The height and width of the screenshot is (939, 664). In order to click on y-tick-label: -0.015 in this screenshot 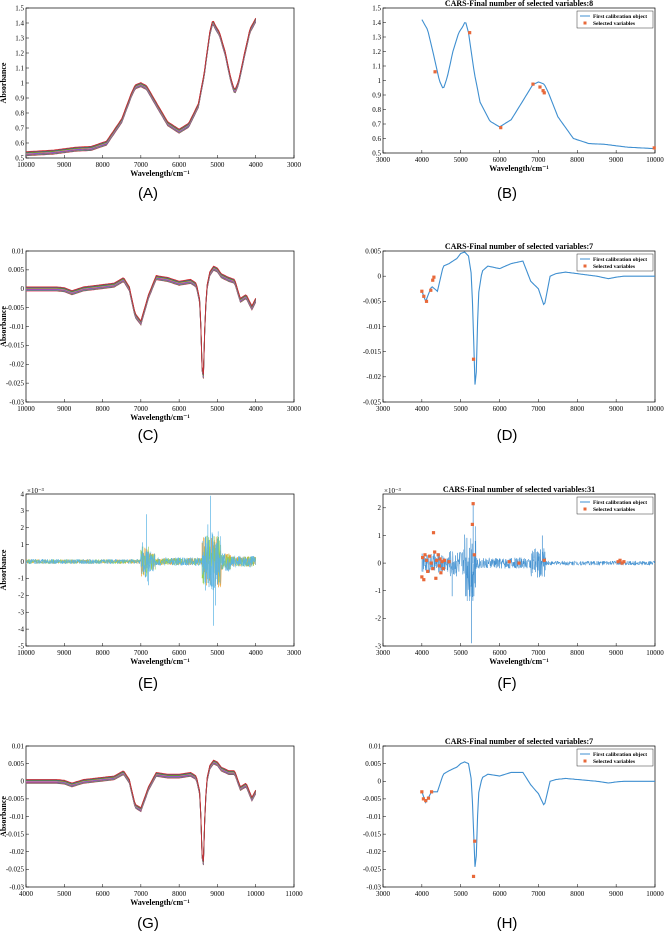, I will do `click(15, 834)`.